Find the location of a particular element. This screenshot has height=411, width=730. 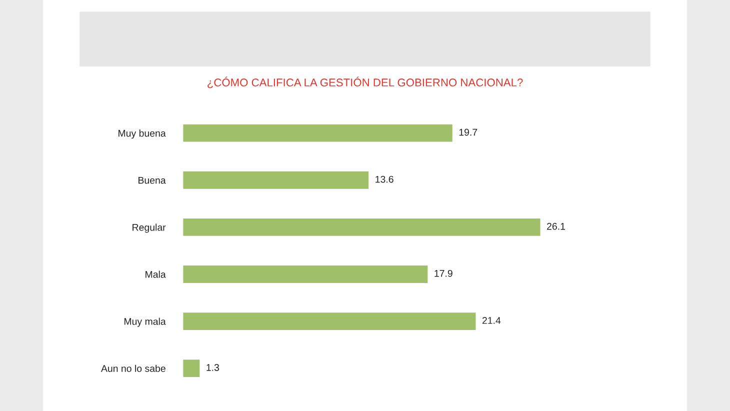

data-label: 1.3 is located at coordinates (212, 367).